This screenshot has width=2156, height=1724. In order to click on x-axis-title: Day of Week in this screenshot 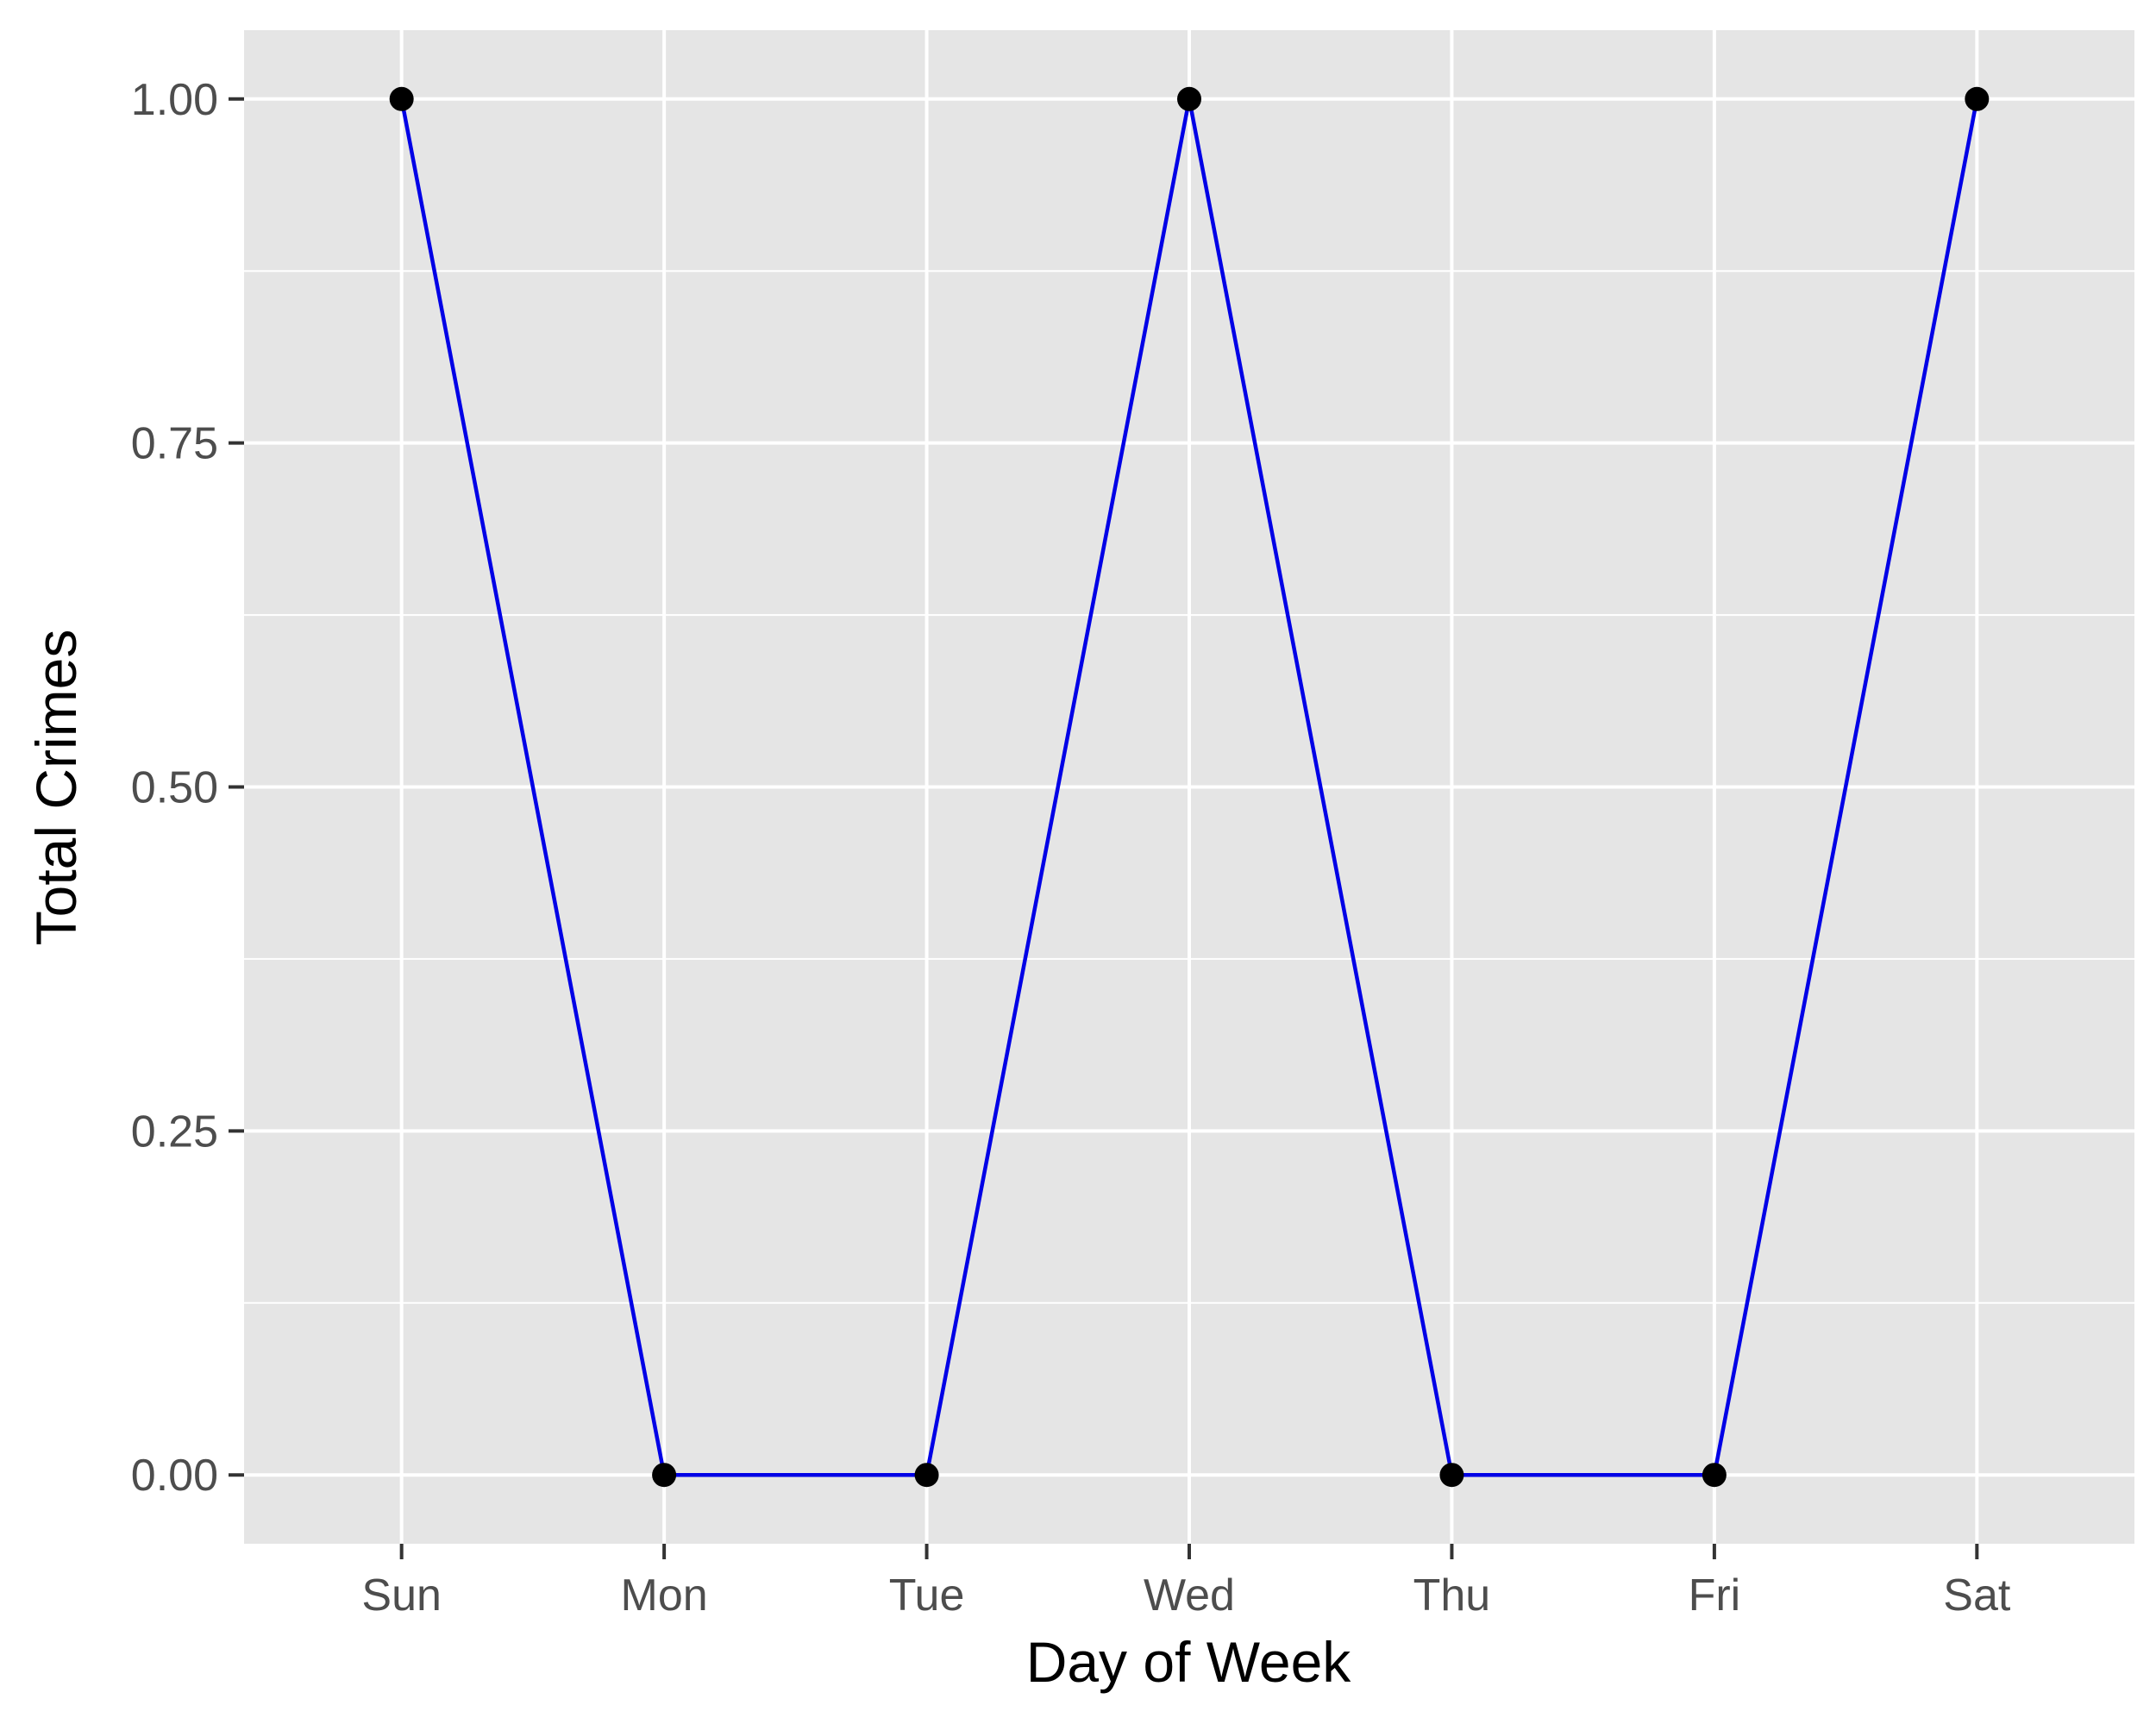, I will do `click(1189, 1662)`.